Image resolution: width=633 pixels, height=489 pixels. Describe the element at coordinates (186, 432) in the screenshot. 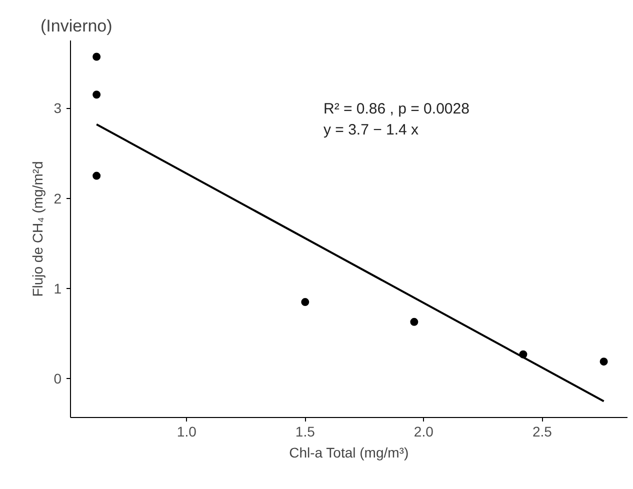

I see `x-tick-label: 1.0` at that location.